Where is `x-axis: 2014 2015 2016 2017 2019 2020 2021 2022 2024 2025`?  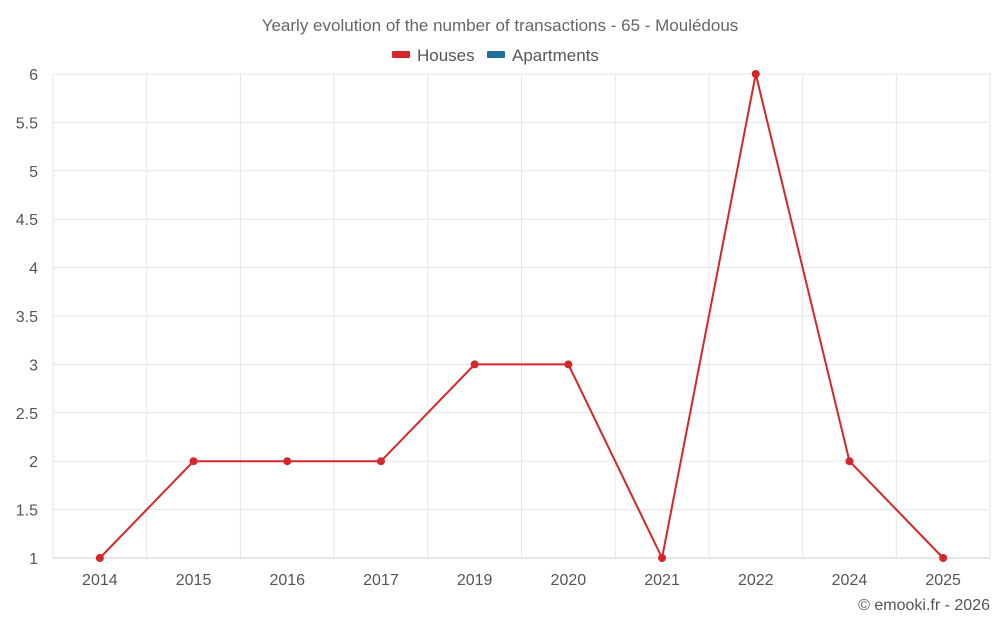 x-axis: 2014 2015 2016 2017 2019 2020 2021 2022 2024 2025 is located at coordinates (521, 573).